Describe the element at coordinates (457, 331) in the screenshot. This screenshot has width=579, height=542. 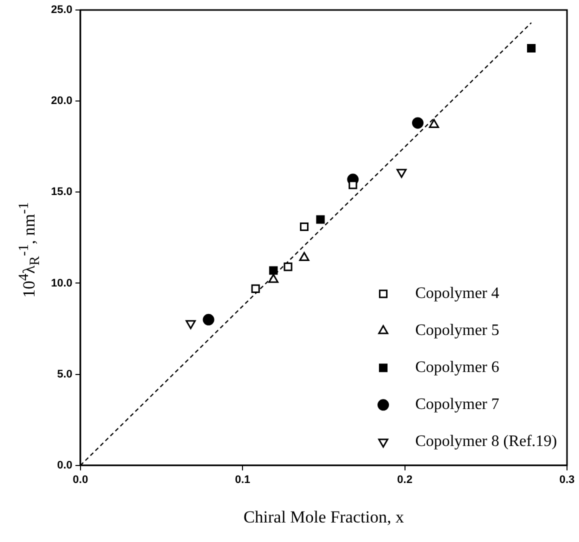
I see `legend-label: Copolymer 5` at that location.